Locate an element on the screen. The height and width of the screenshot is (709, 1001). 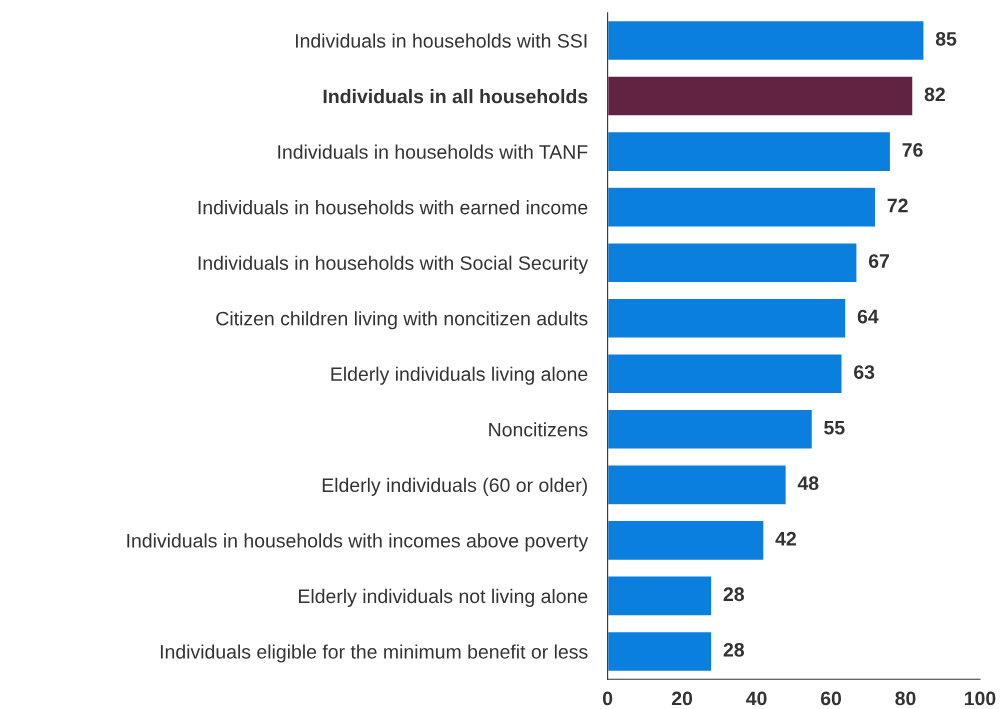
data-label: 55 is located at coordinates (834, 427).